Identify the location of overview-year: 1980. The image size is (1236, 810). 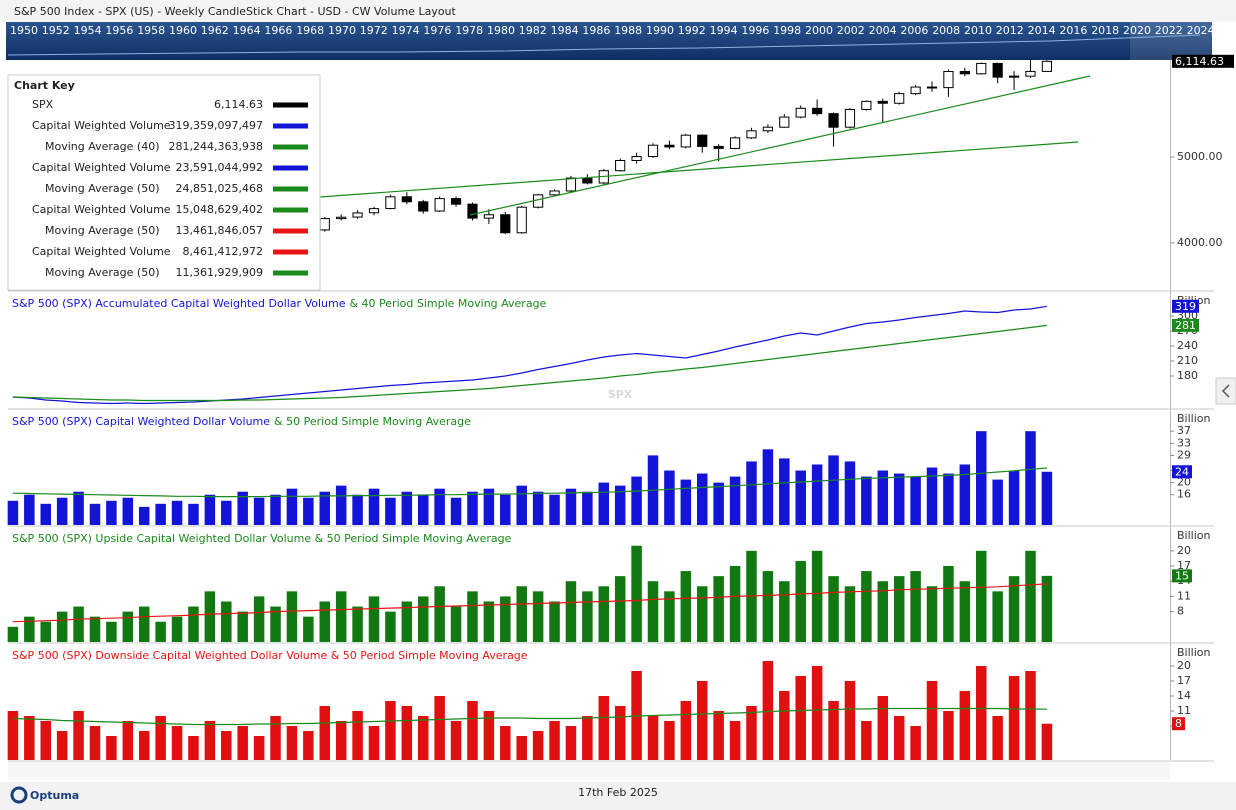
(501, 30).